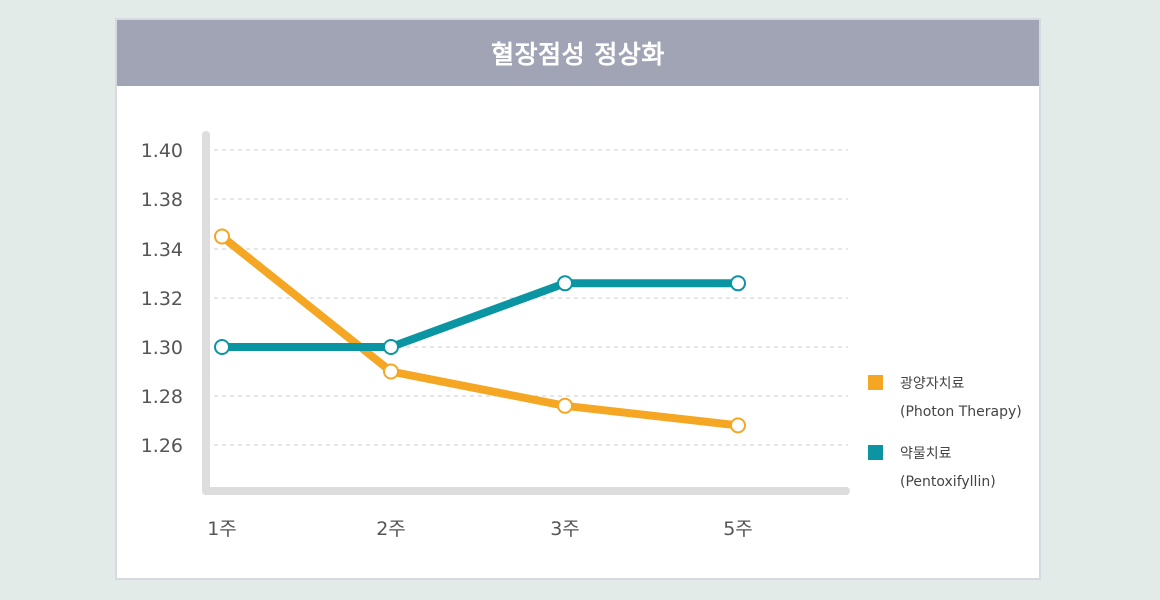 The height and width of the screenshot is (600, 1160). What do you see at coordinates (162, 397) in the screenshot?
I see `y-tick-label: 1.28` at bounding box center [162, 397].